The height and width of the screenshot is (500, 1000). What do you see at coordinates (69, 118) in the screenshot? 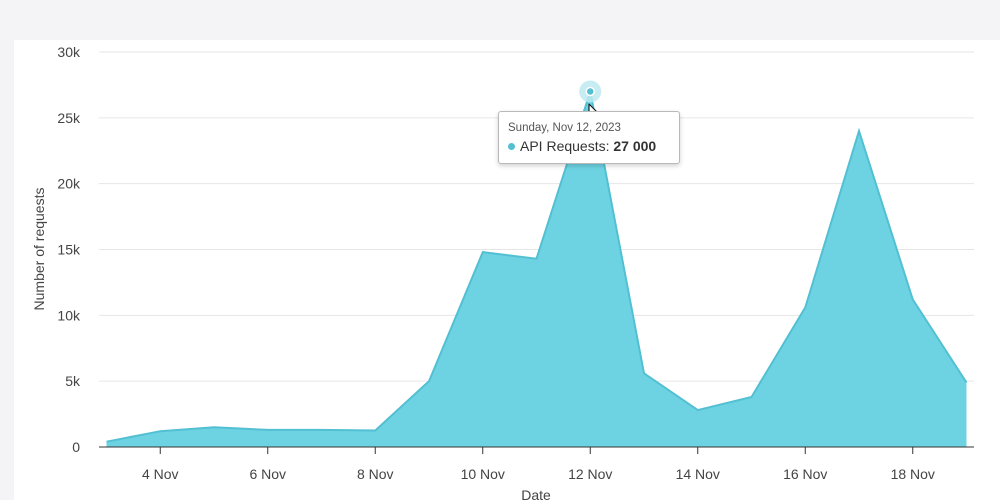
I see `y-tick-label: 25k` at bounding box center [69, 118].